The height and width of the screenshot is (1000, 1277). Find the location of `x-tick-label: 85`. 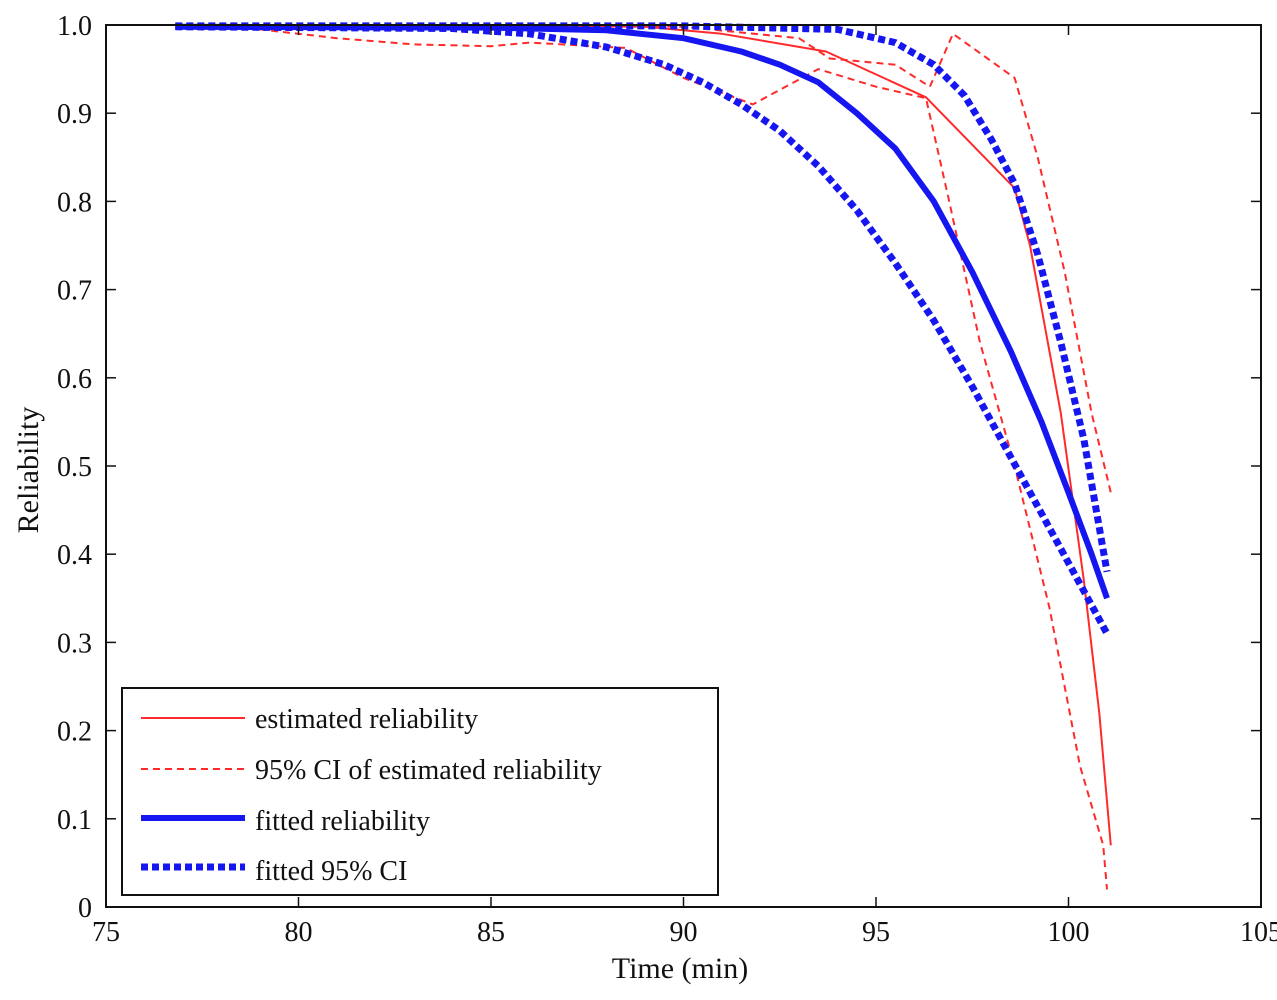

x-tick-label: 85 is located at coordinates (491, 932).